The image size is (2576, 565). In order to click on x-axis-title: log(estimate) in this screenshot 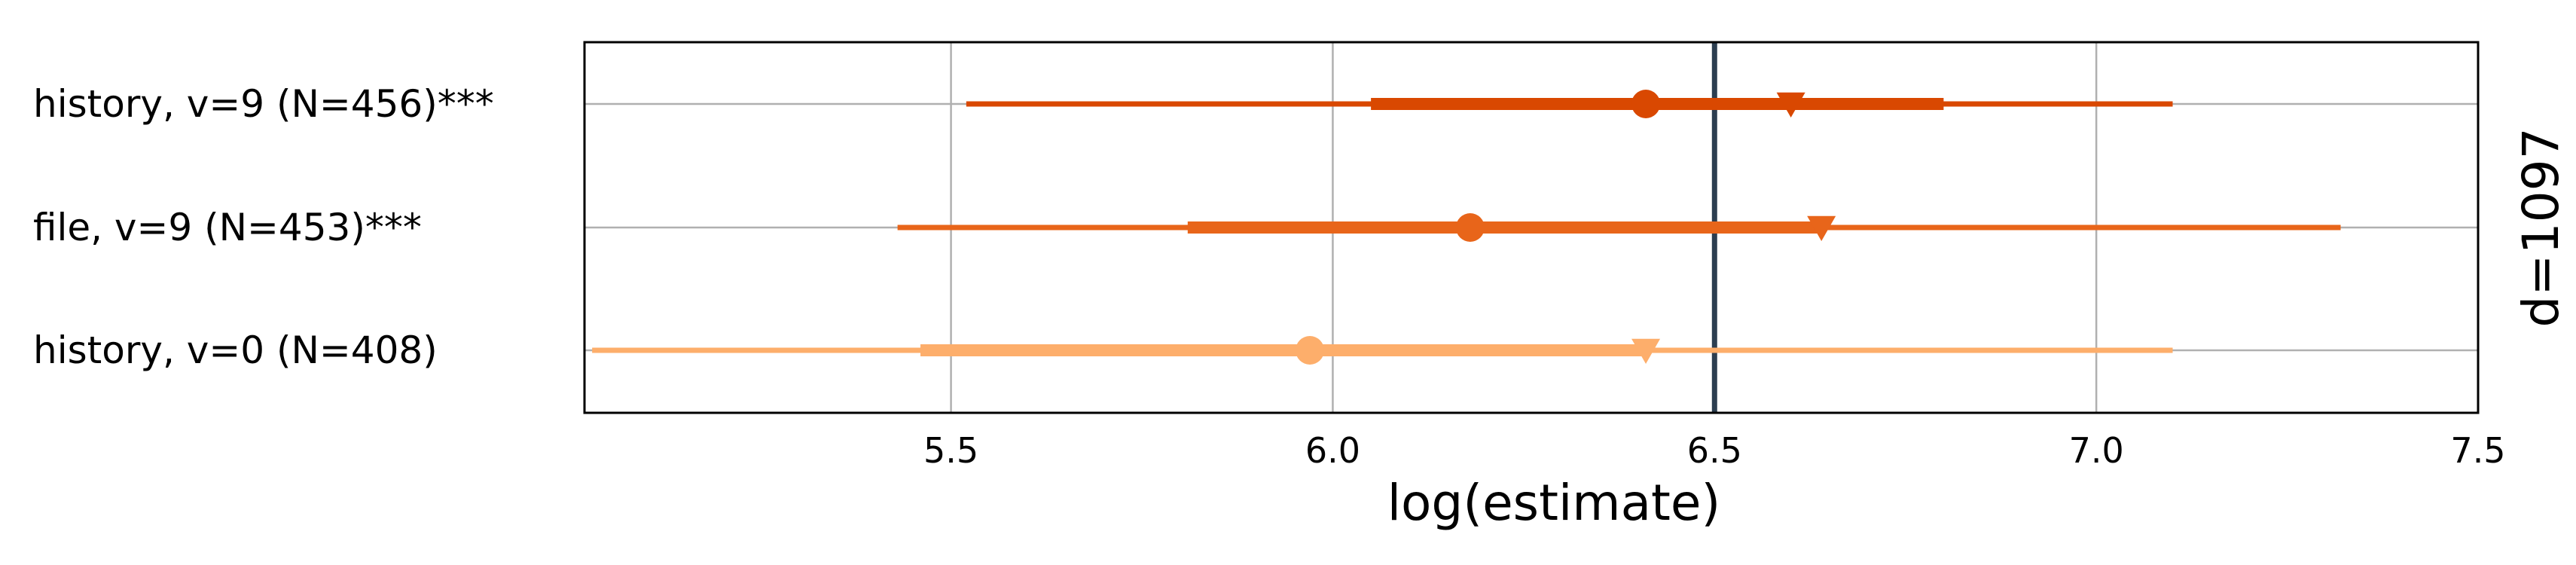, I will do `click(1554, 503)`.